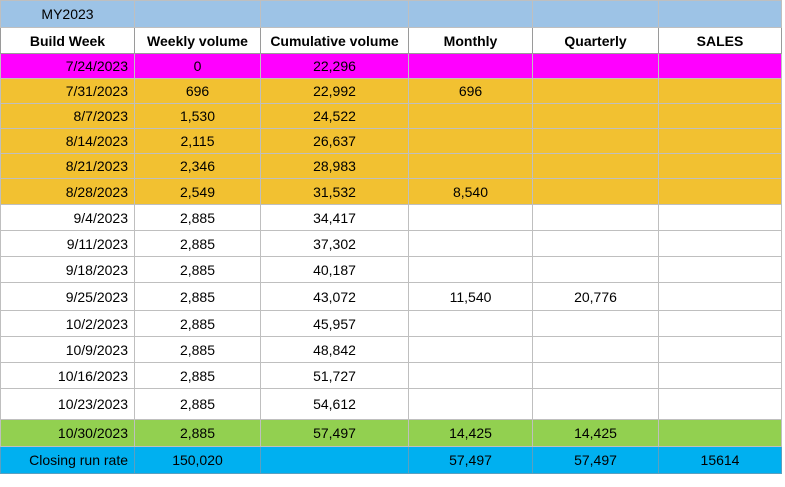 The height and width of the screenshot is (487, 785). What do you see at coordinates (470, 191) in the screenshot?
I see `monthly-cell: 8,540` at bounding box center [470, 191].